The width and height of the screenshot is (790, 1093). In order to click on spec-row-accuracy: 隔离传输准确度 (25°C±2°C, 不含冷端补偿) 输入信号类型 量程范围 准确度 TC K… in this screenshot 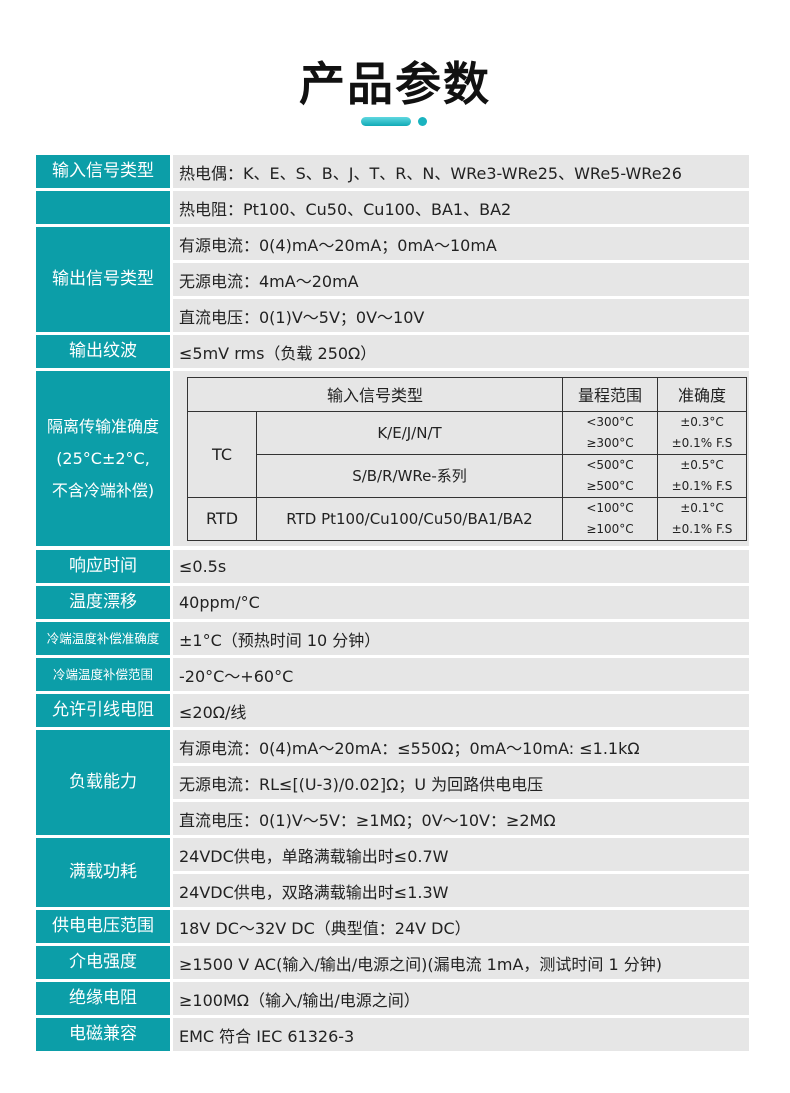, I will do `click(392, 458)`.